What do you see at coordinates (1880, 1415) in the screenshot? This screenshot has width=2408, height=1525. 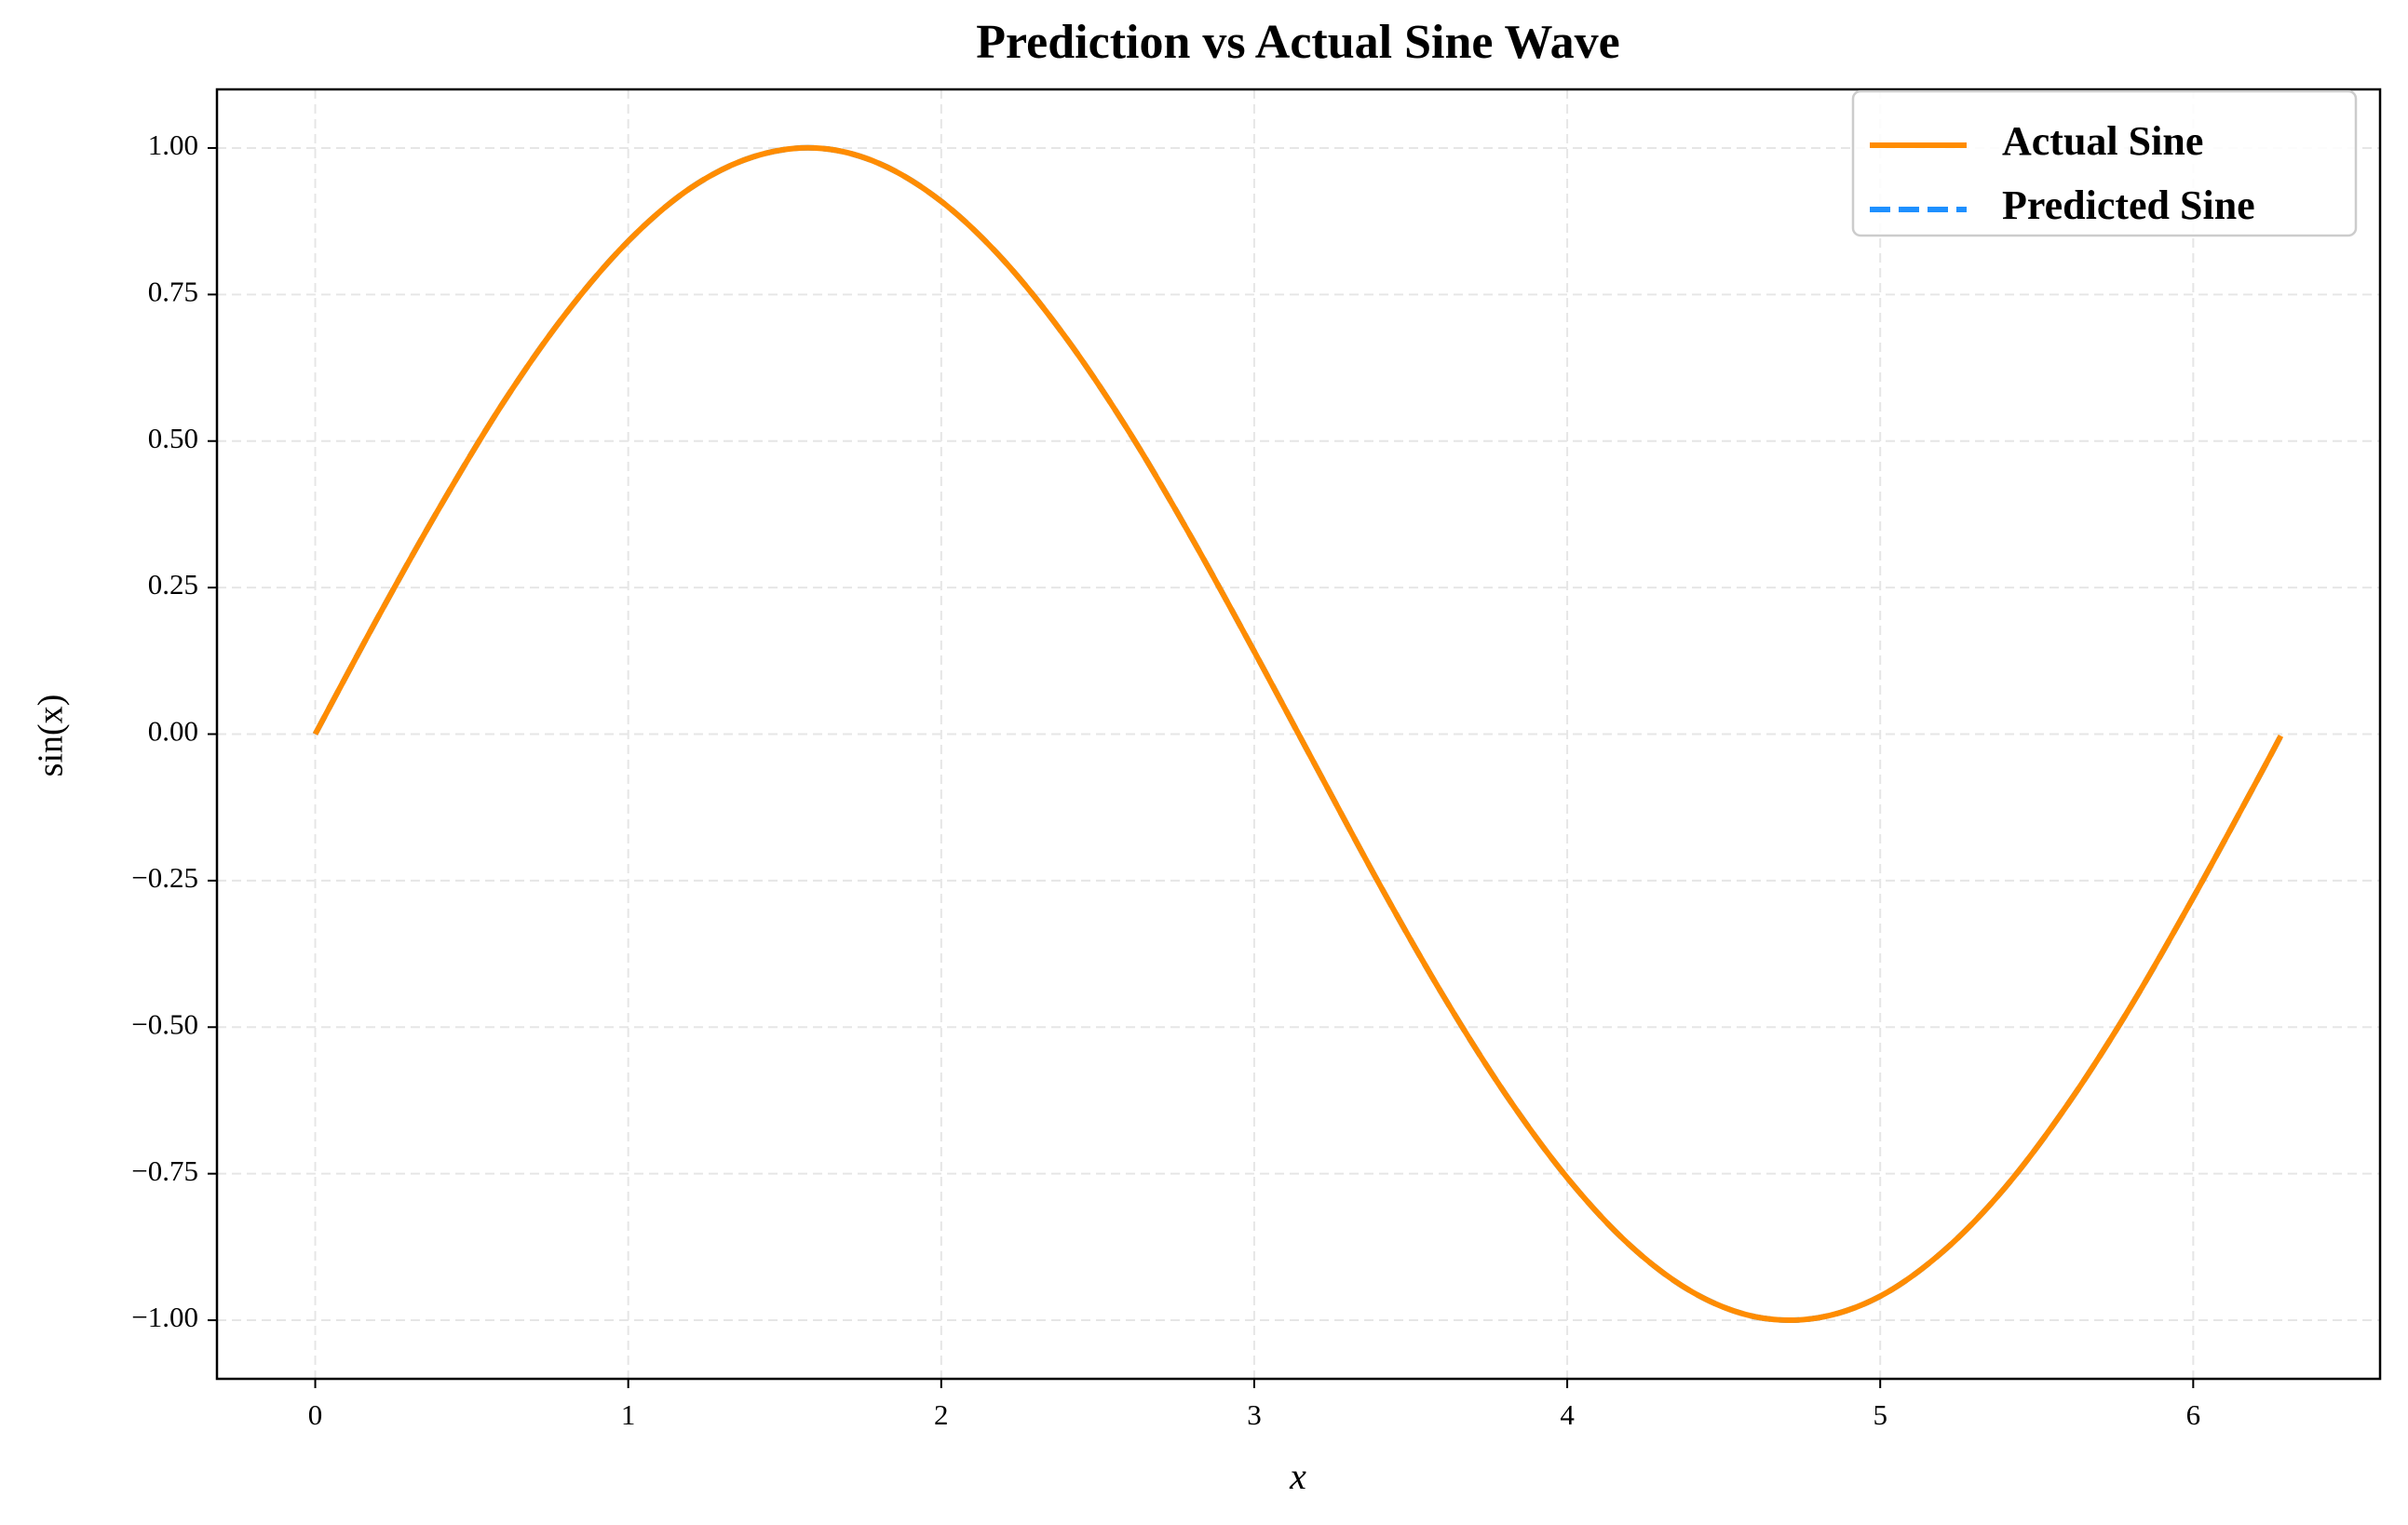 I see `x-tick-label: 5` at bounding box center [1880, 1415].